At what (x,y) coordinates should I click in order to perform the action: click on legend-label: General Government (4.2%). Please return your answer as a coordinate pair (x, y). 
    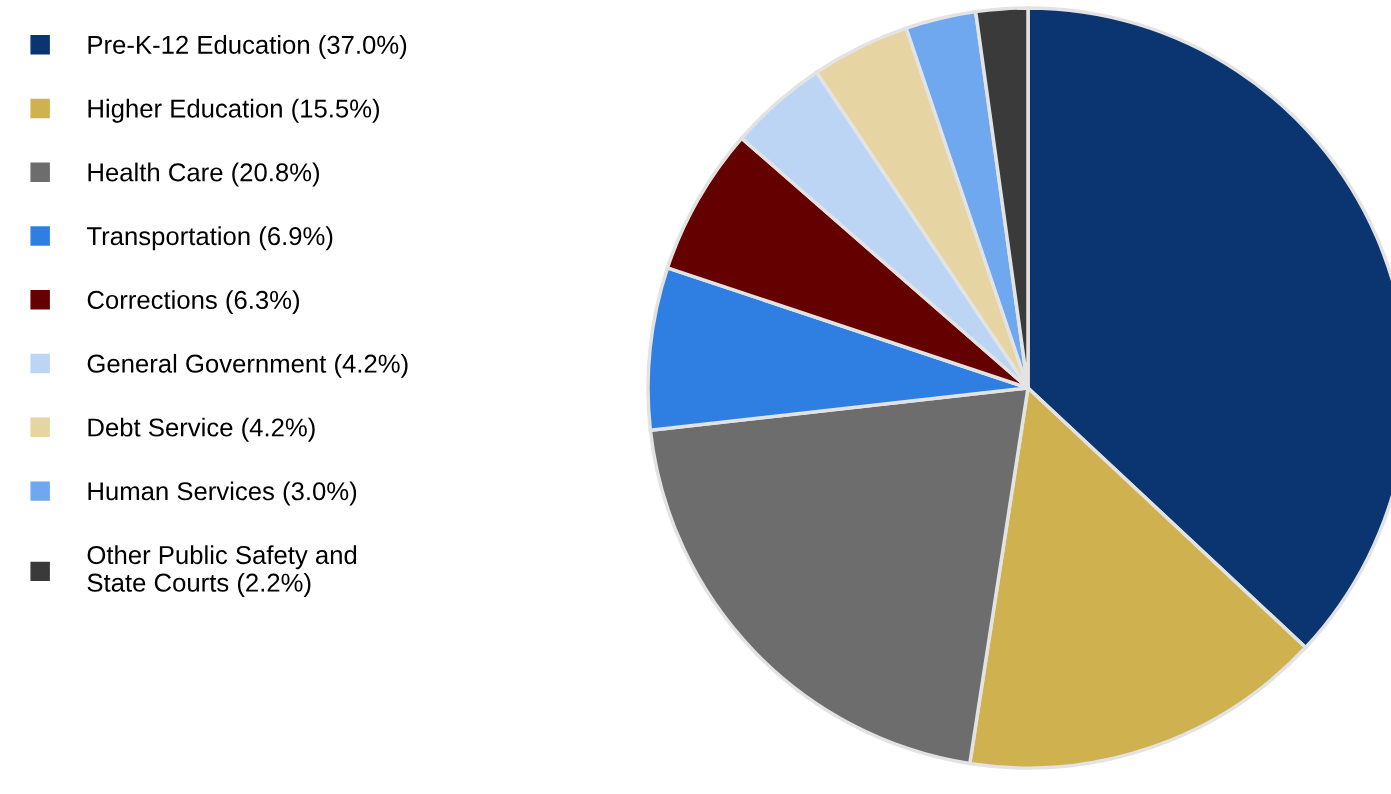
    Looking at the image, I should click on (247, 365).